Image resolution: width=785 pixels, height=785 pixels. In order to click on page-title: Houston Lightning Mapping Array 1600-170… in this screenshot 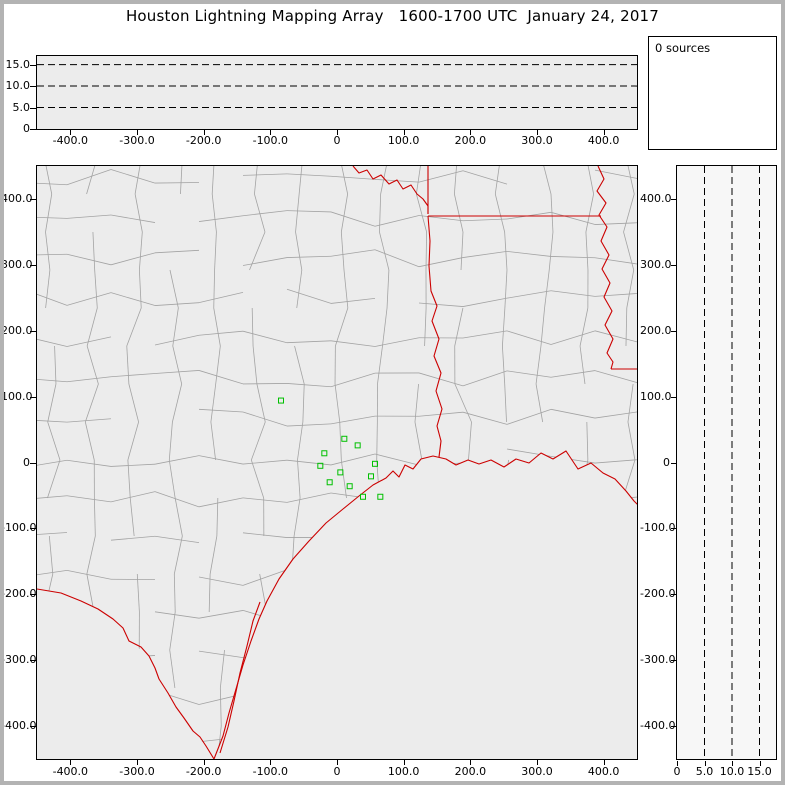, I will do `click(392, 16)`.